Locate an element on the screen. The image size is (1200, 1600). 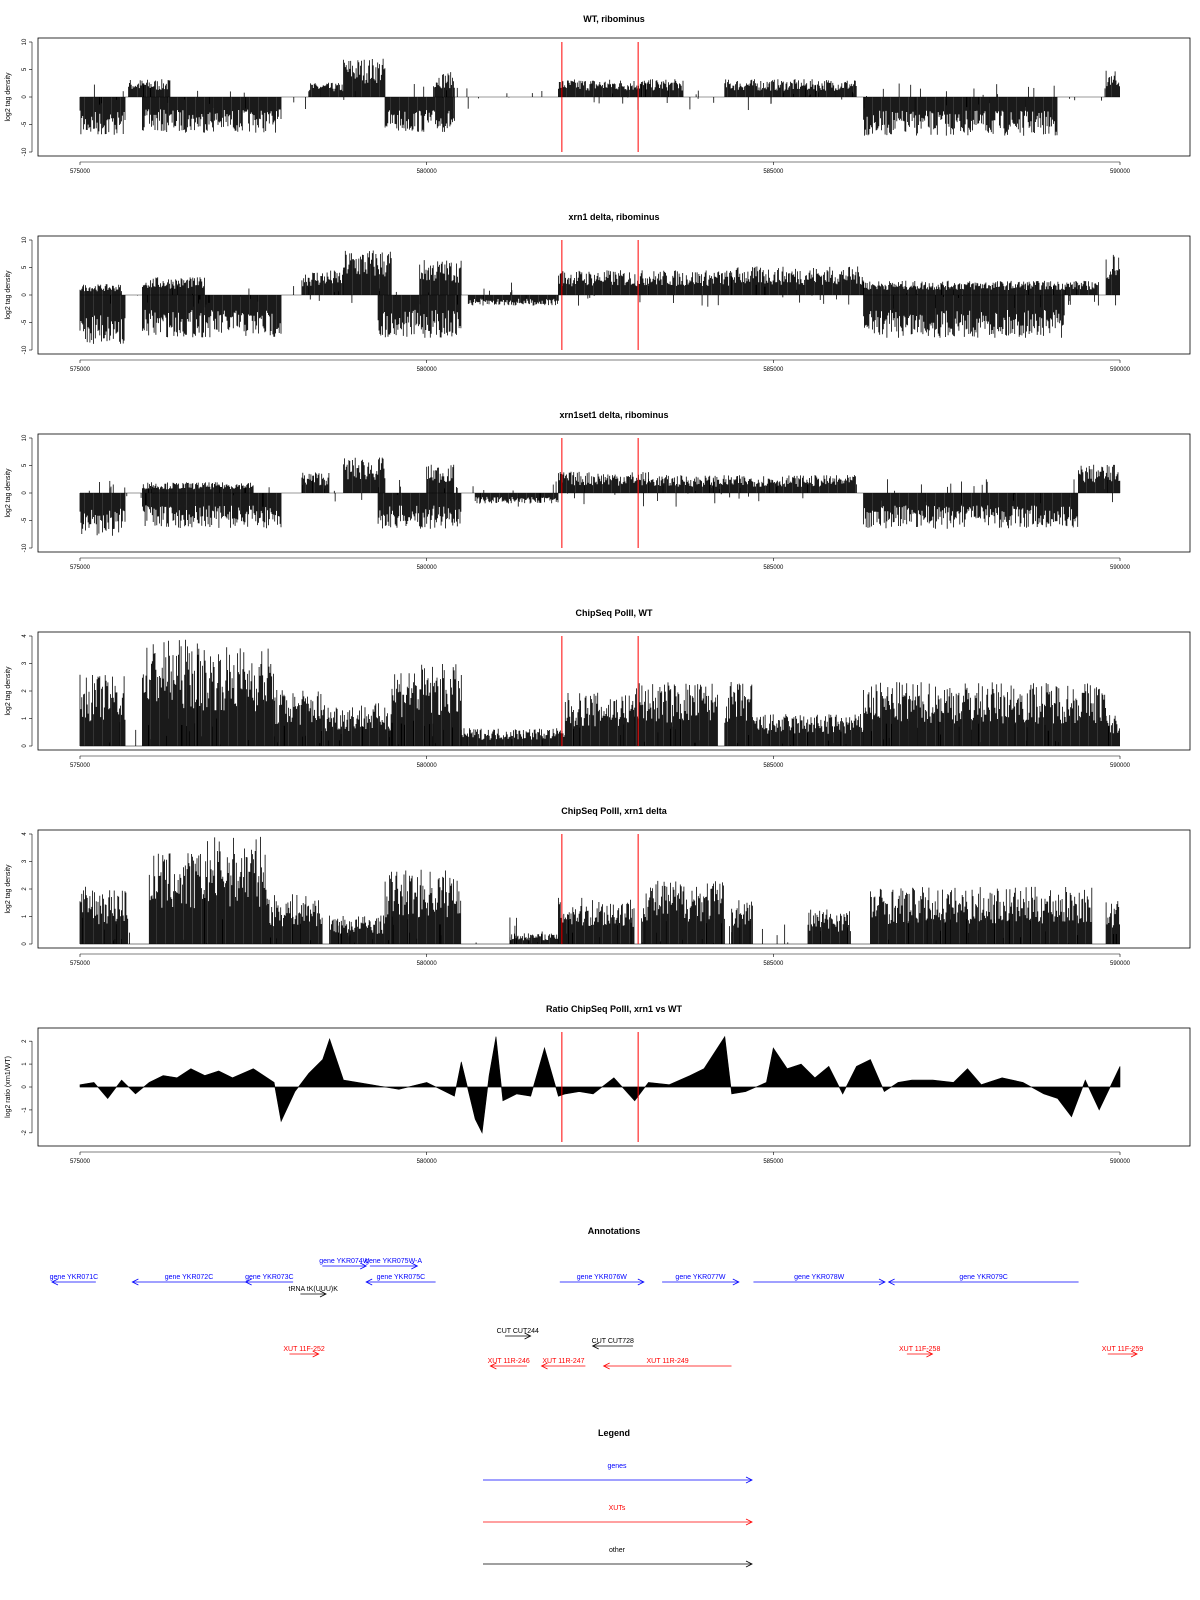
legend: Legend genes XUTs other is located at coordinates (618, 1498).